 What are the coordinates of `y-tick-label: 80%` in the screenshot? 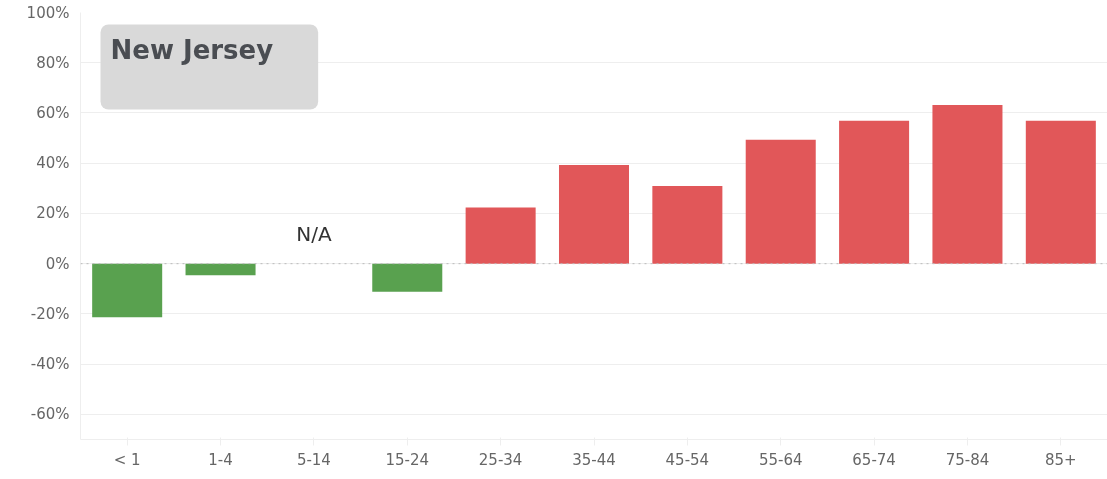 It's located at (53, 62).